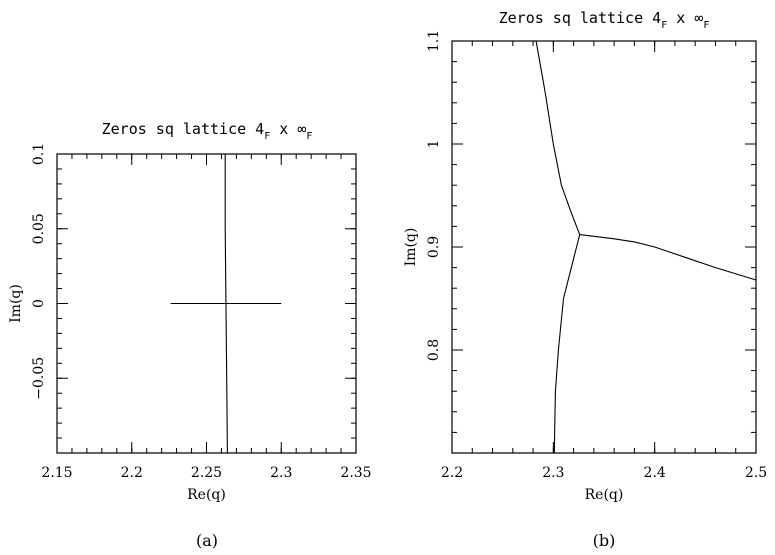  What do you see at coordinates (756, 473) in the screenshot?
I see `x-tick-label: 2.5` at bounding box center [756, 473].